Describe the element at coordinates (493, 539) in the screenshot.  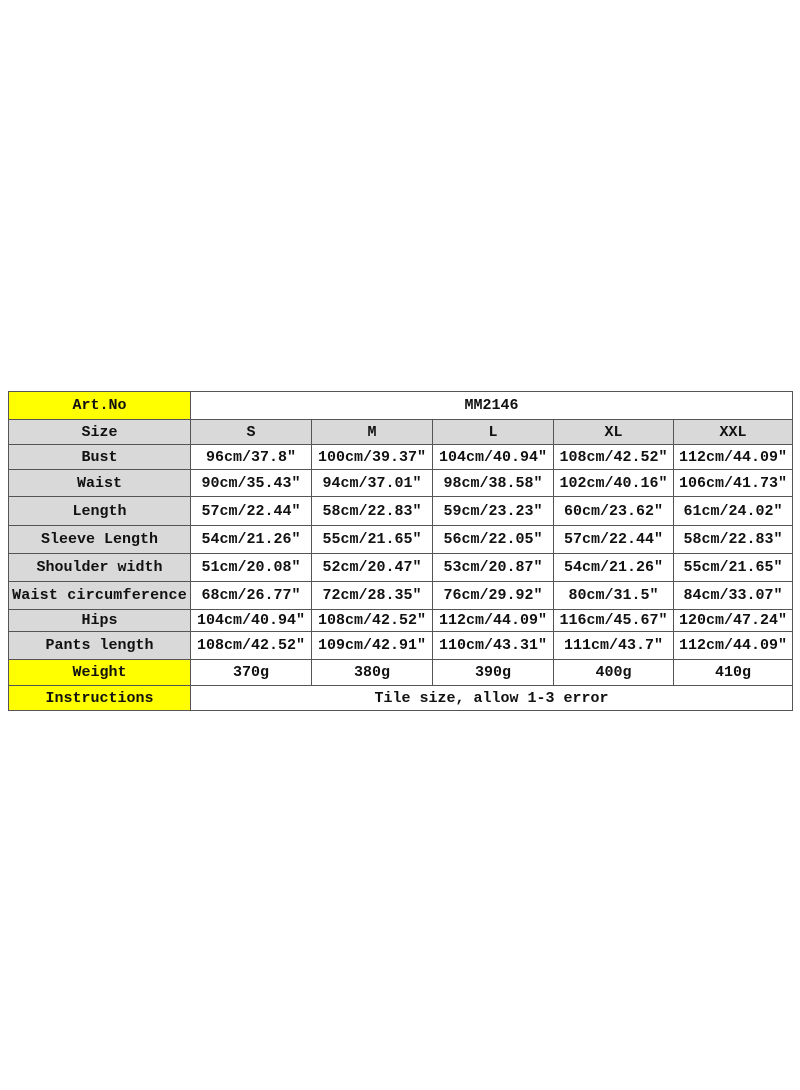
I see `measurement-cell: 56cm/22.05″` at that location.